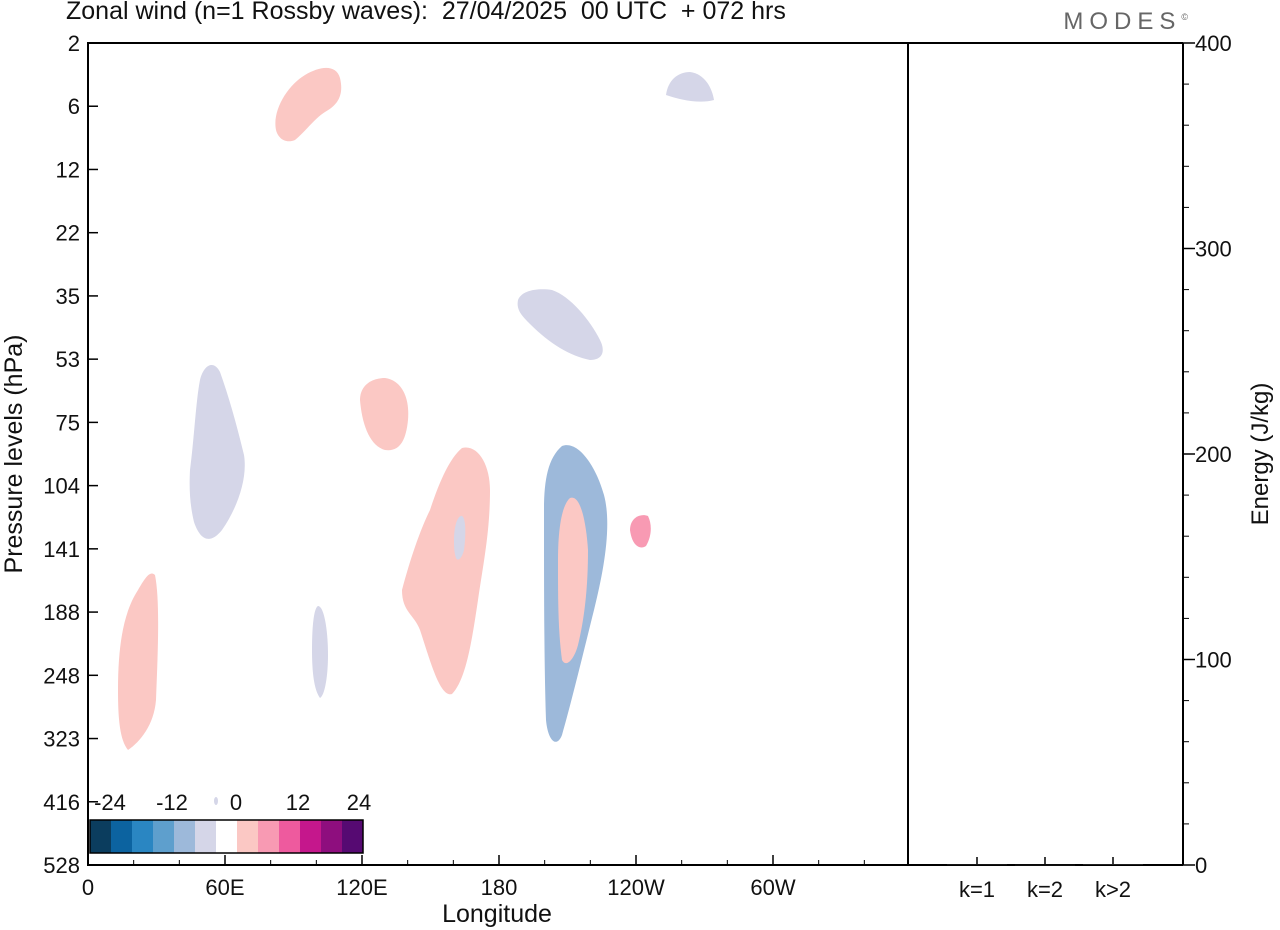 The image size is (1280, 930). What do you see at coordinates (236, 802) in the screenshot?
I see `colorbar-label: 0` at bounding box center [236, 802].